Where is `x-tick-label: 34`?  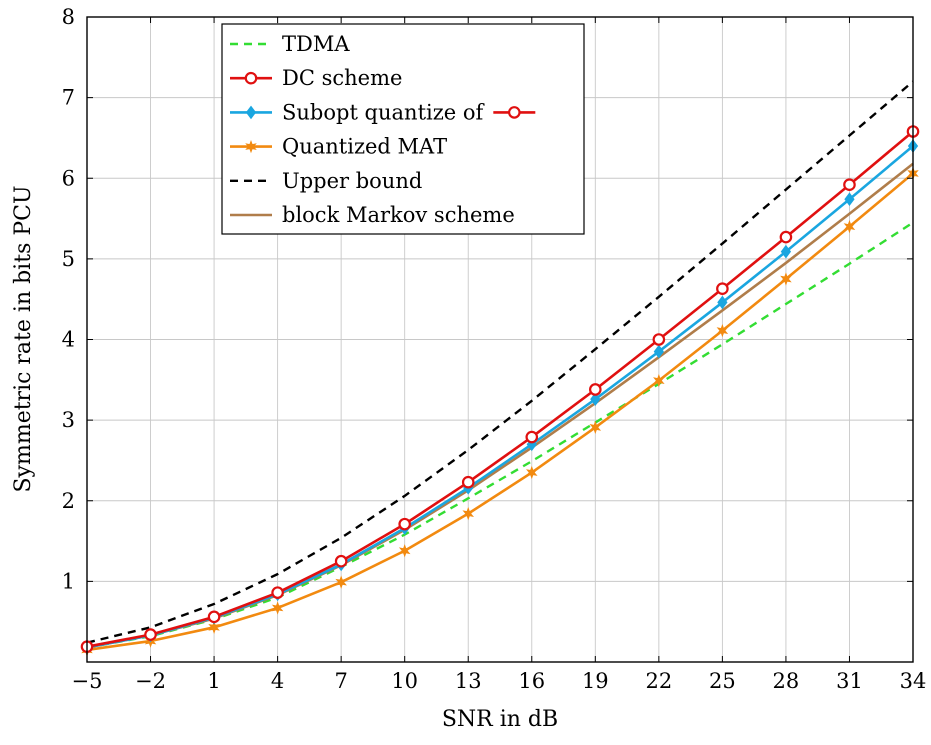 x-tick-label: 34 is located at coordinates (913, 681).